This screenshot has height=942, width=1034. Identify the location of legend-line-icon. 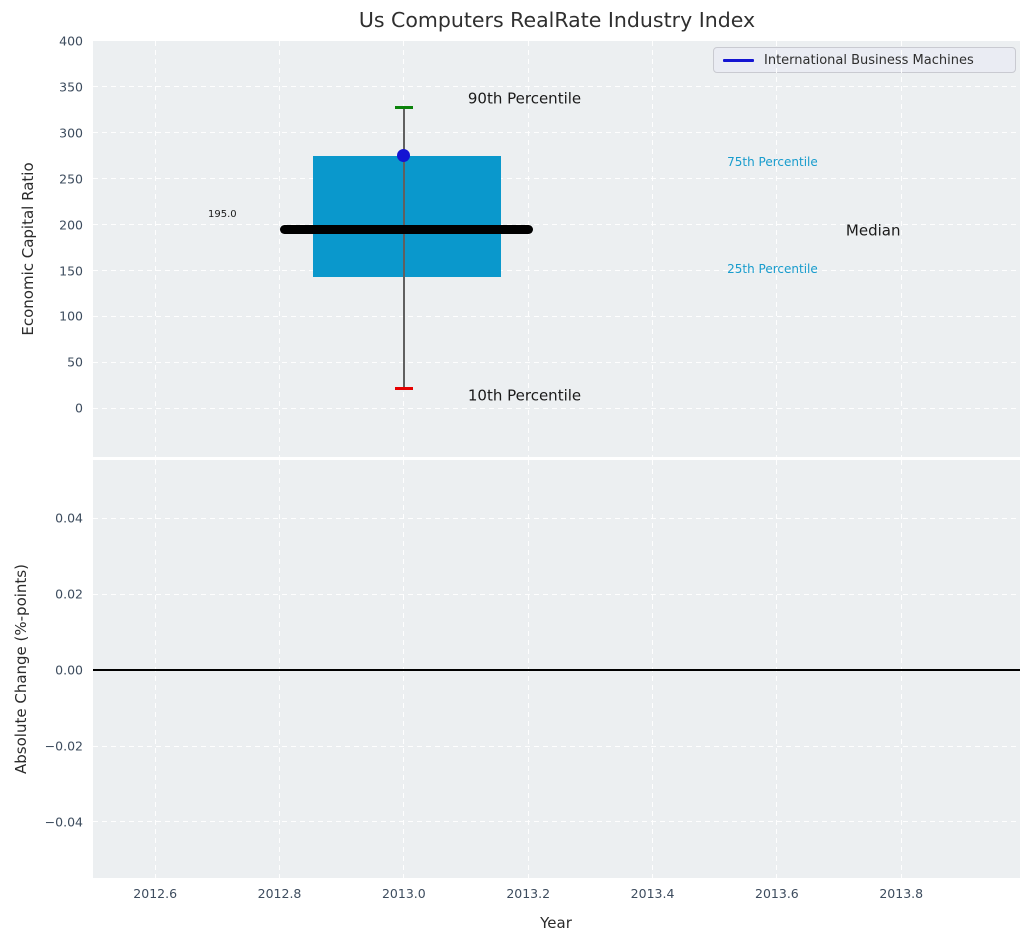
(738, 60).